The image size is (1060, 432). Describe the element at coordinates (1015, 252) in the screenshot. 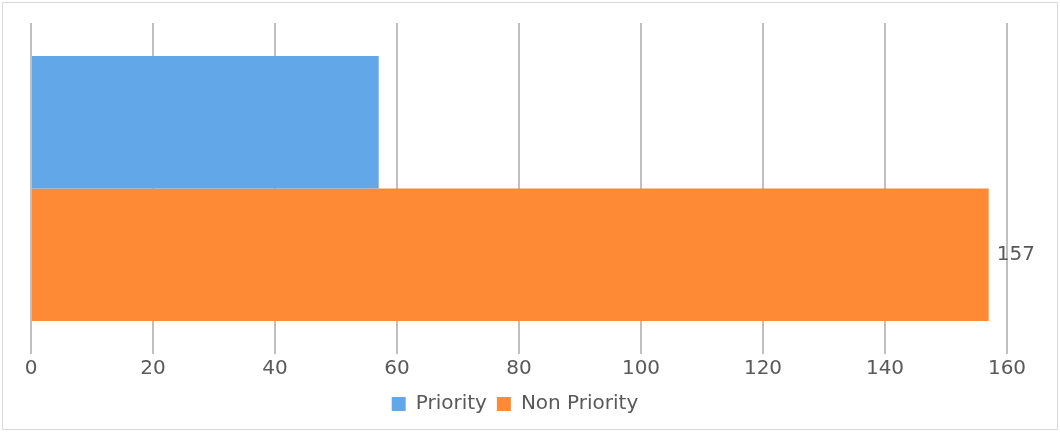

I see `data-label: 157` at that location.